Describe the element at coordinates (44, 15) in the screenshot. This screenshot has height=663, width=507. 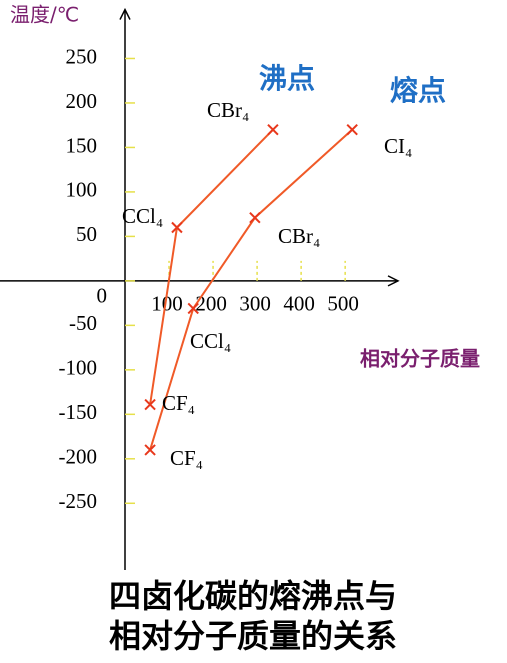
I see `y-axis-label: 温度/℃` at that location.